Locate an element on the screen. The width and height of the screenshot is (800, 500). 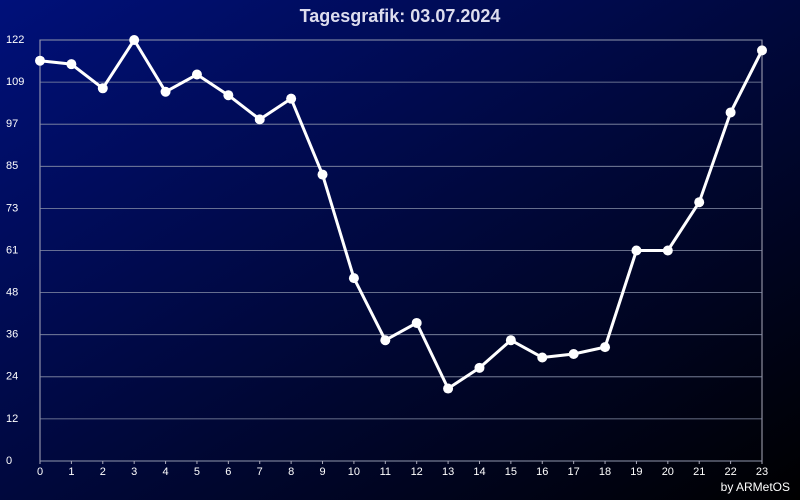
y-tick-label: 12 is located at coordinates (12, 419).